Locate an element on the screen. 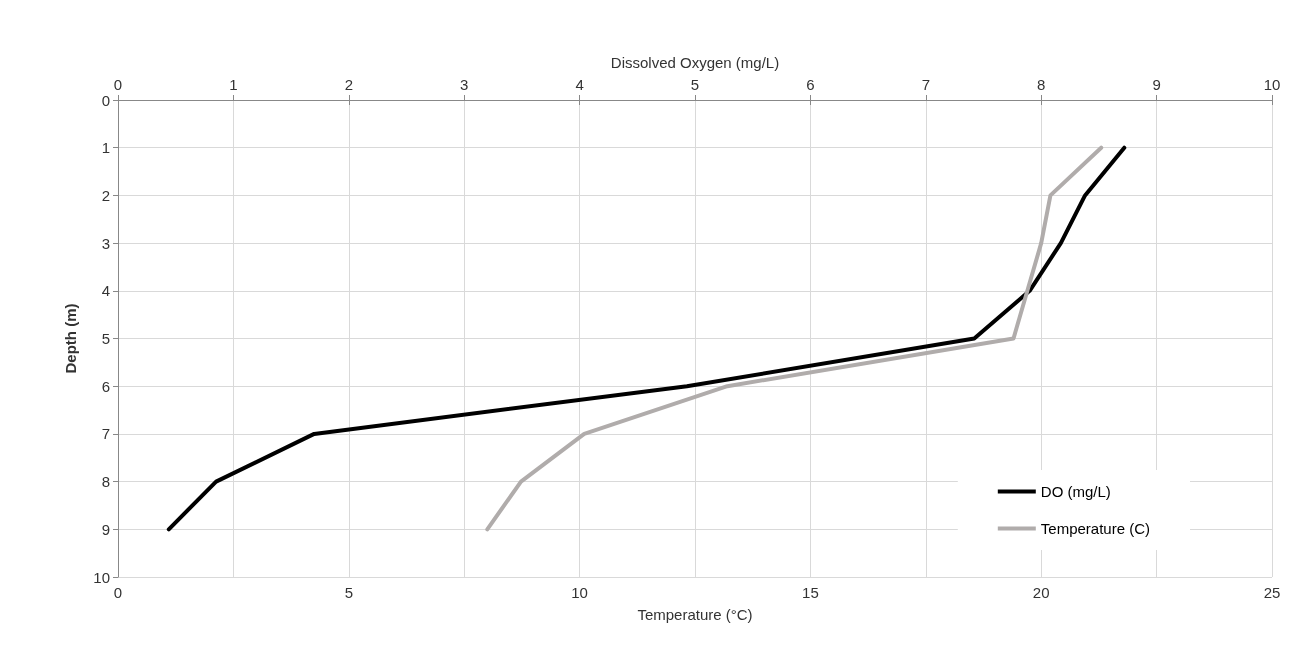 This screenshot has width=1290, height=660. x2-tick-label: 8 is located at coordinates (1041, 84).